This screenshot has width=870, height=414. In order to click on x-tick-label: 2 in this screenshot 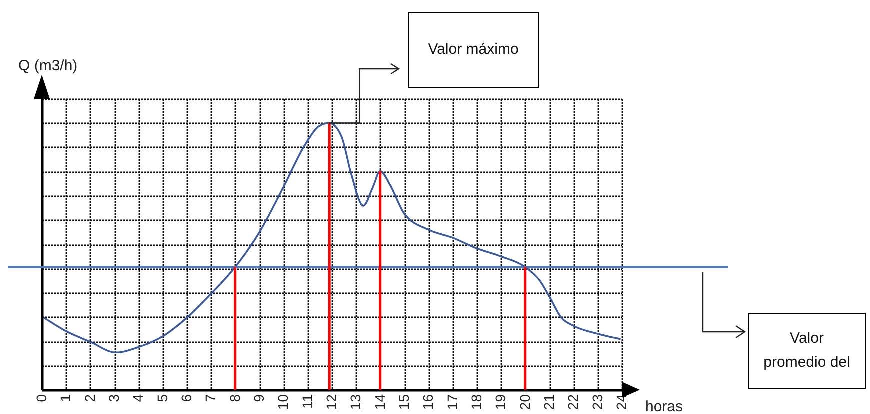, I will do `click(90, 398)`.